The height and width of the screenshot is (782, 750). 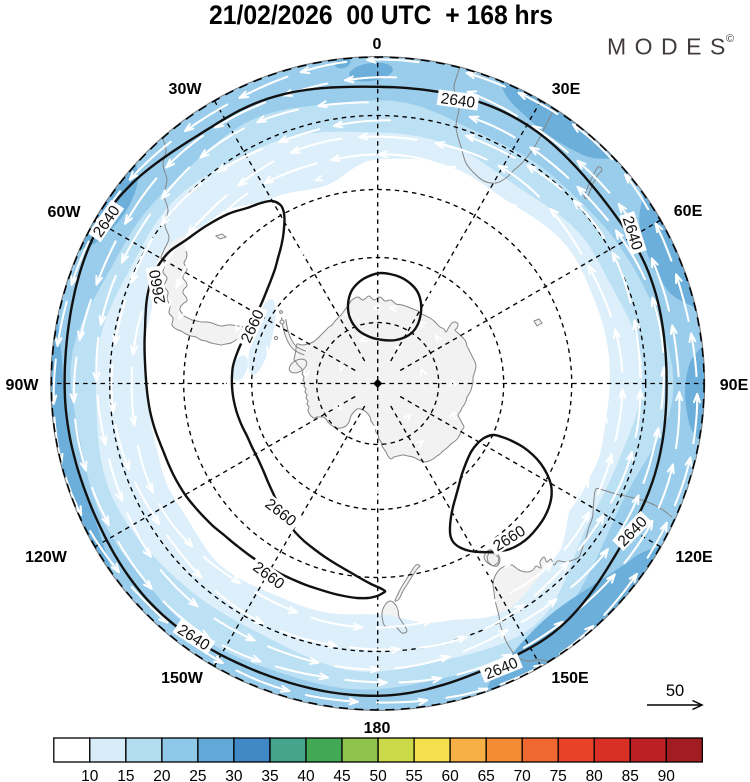 I want to click on svg-text: 0, so click(x=377, y=44).